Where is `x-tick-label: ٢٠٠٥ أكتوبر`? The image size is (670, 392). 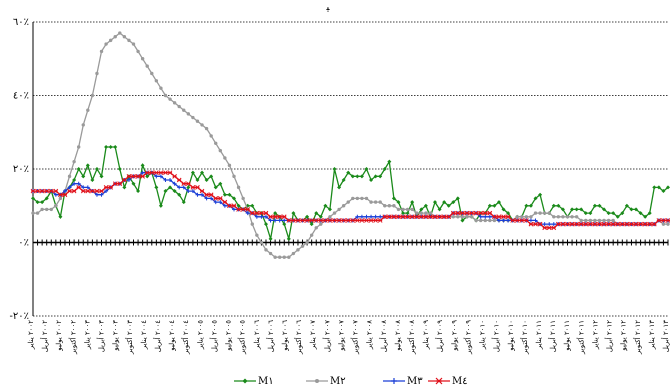 x-tick-label: ٢٠٠٥ أكتوبر is located at coordinates (242, 337).